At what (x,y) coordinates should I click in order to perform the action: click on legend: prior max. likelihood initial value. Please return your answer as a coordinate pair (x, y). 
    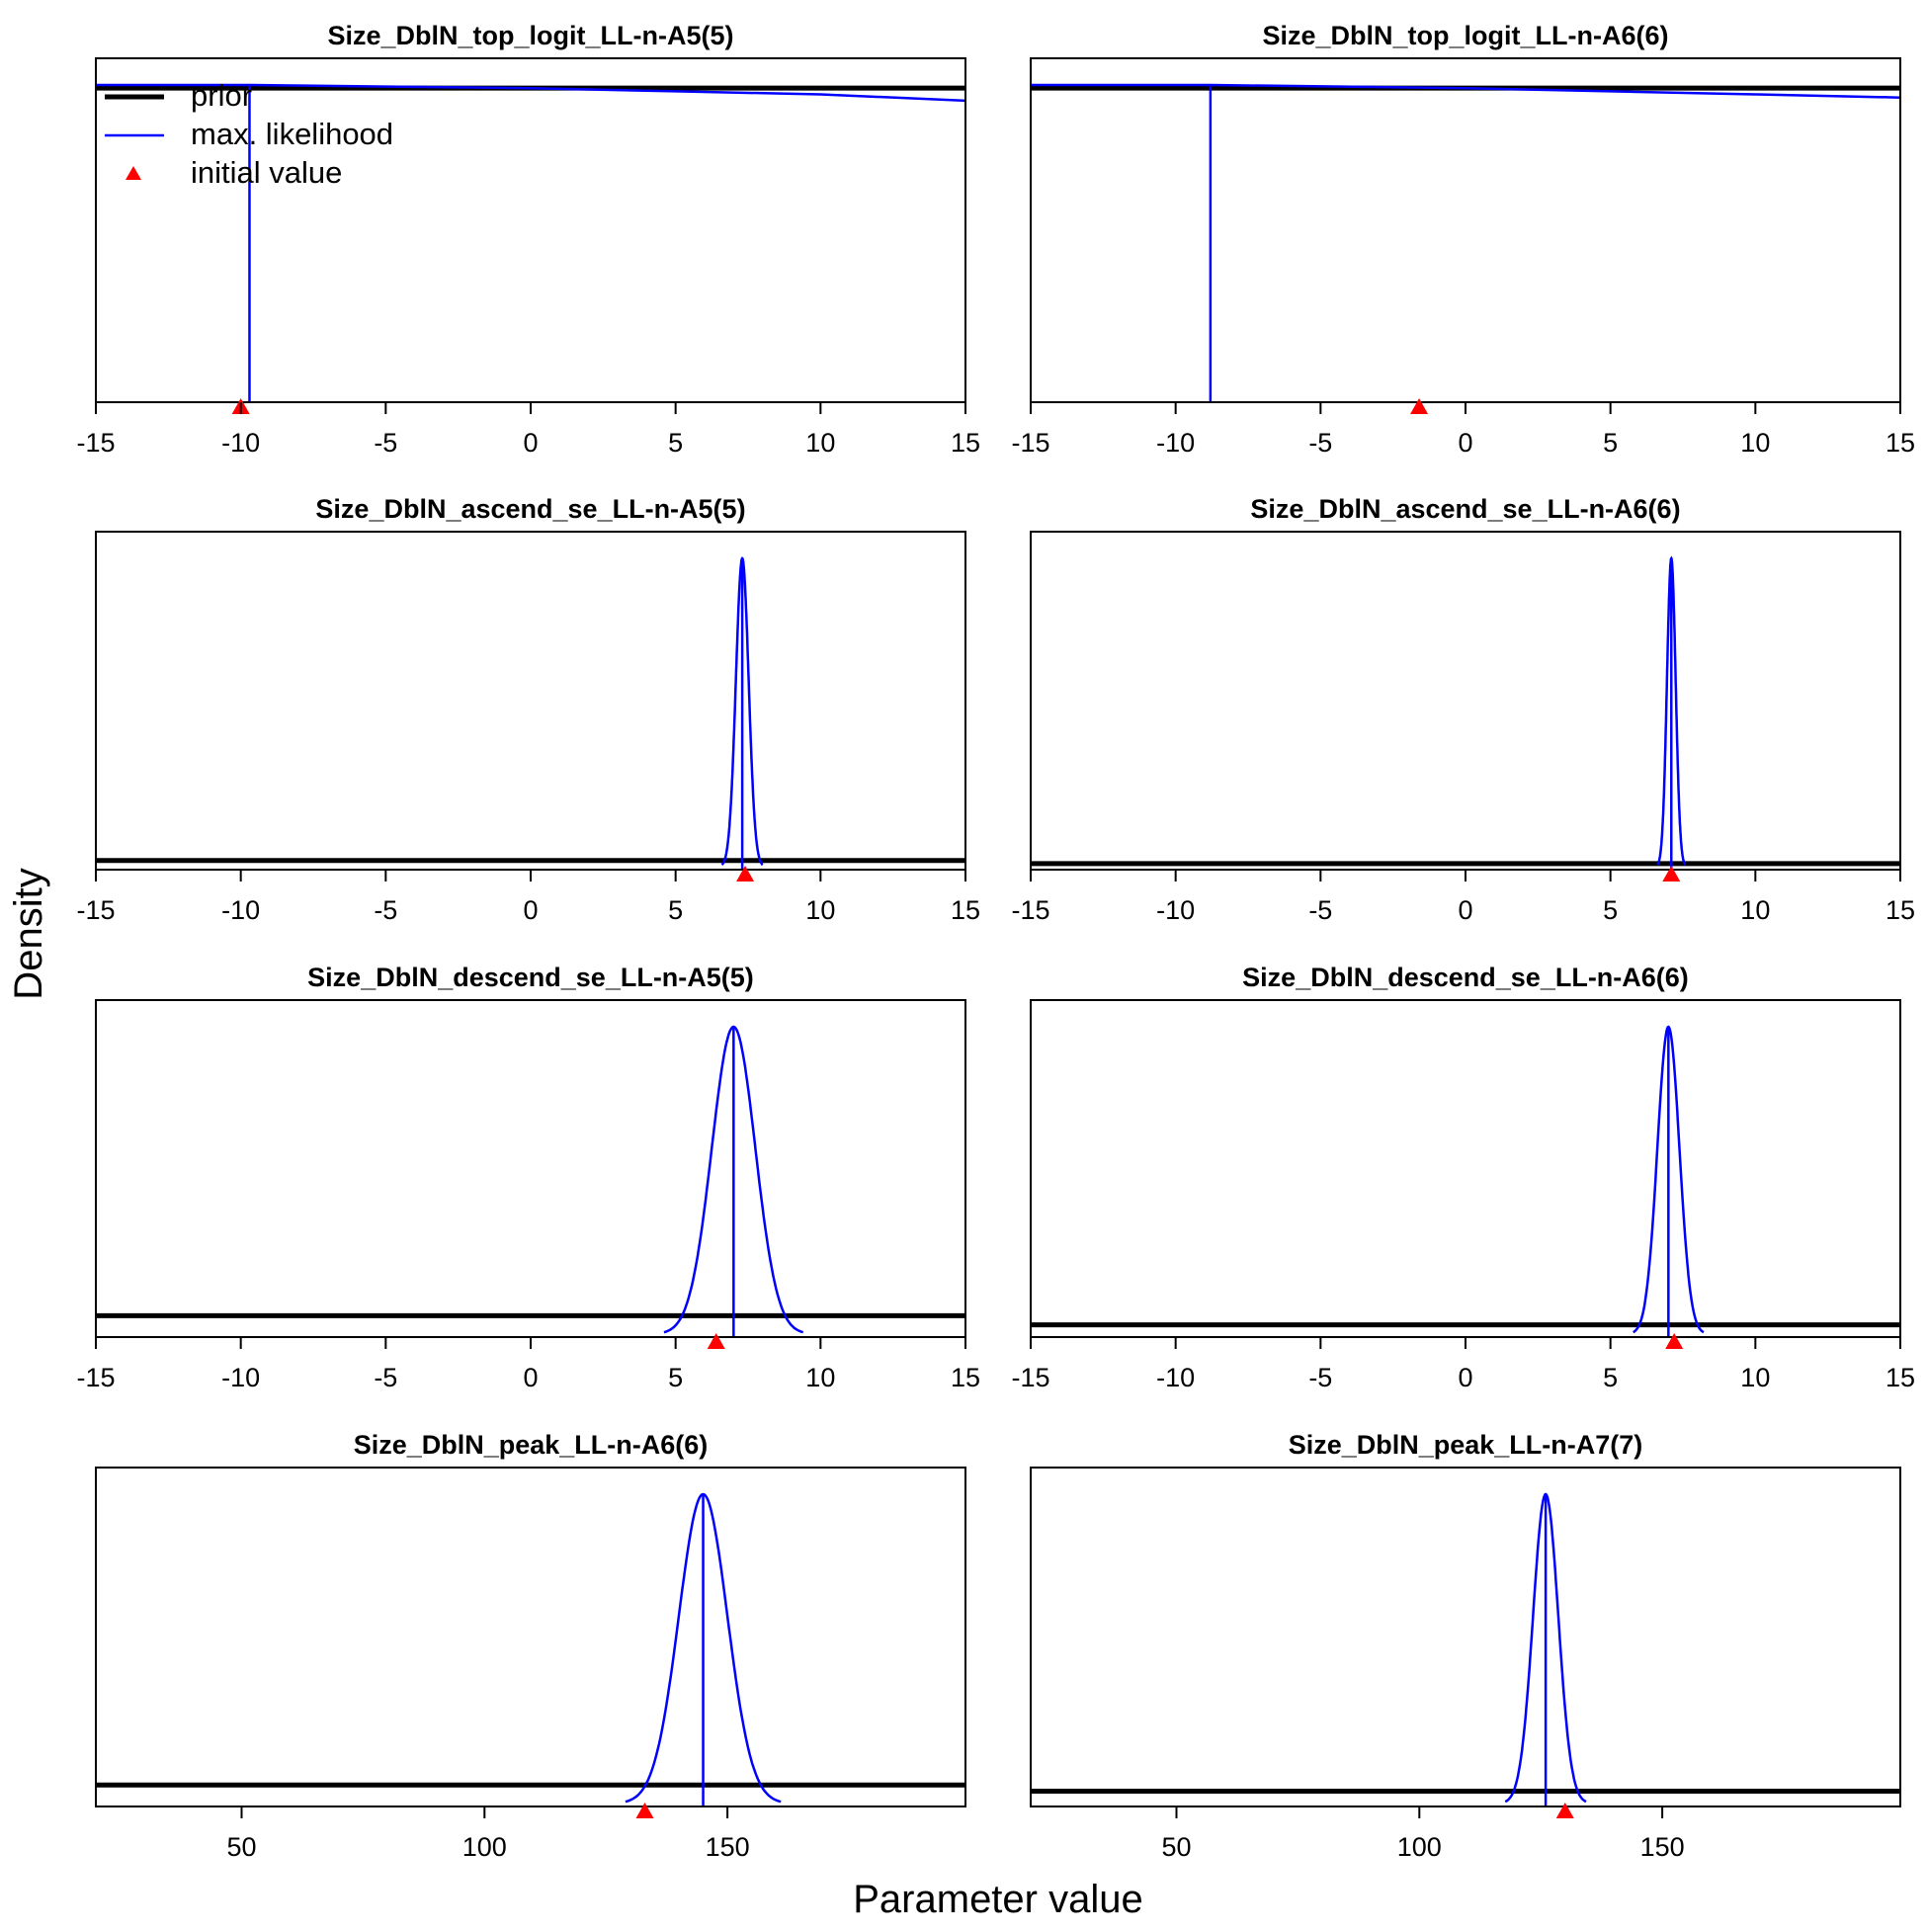
    Looking at the image, I should click on (249, 134).